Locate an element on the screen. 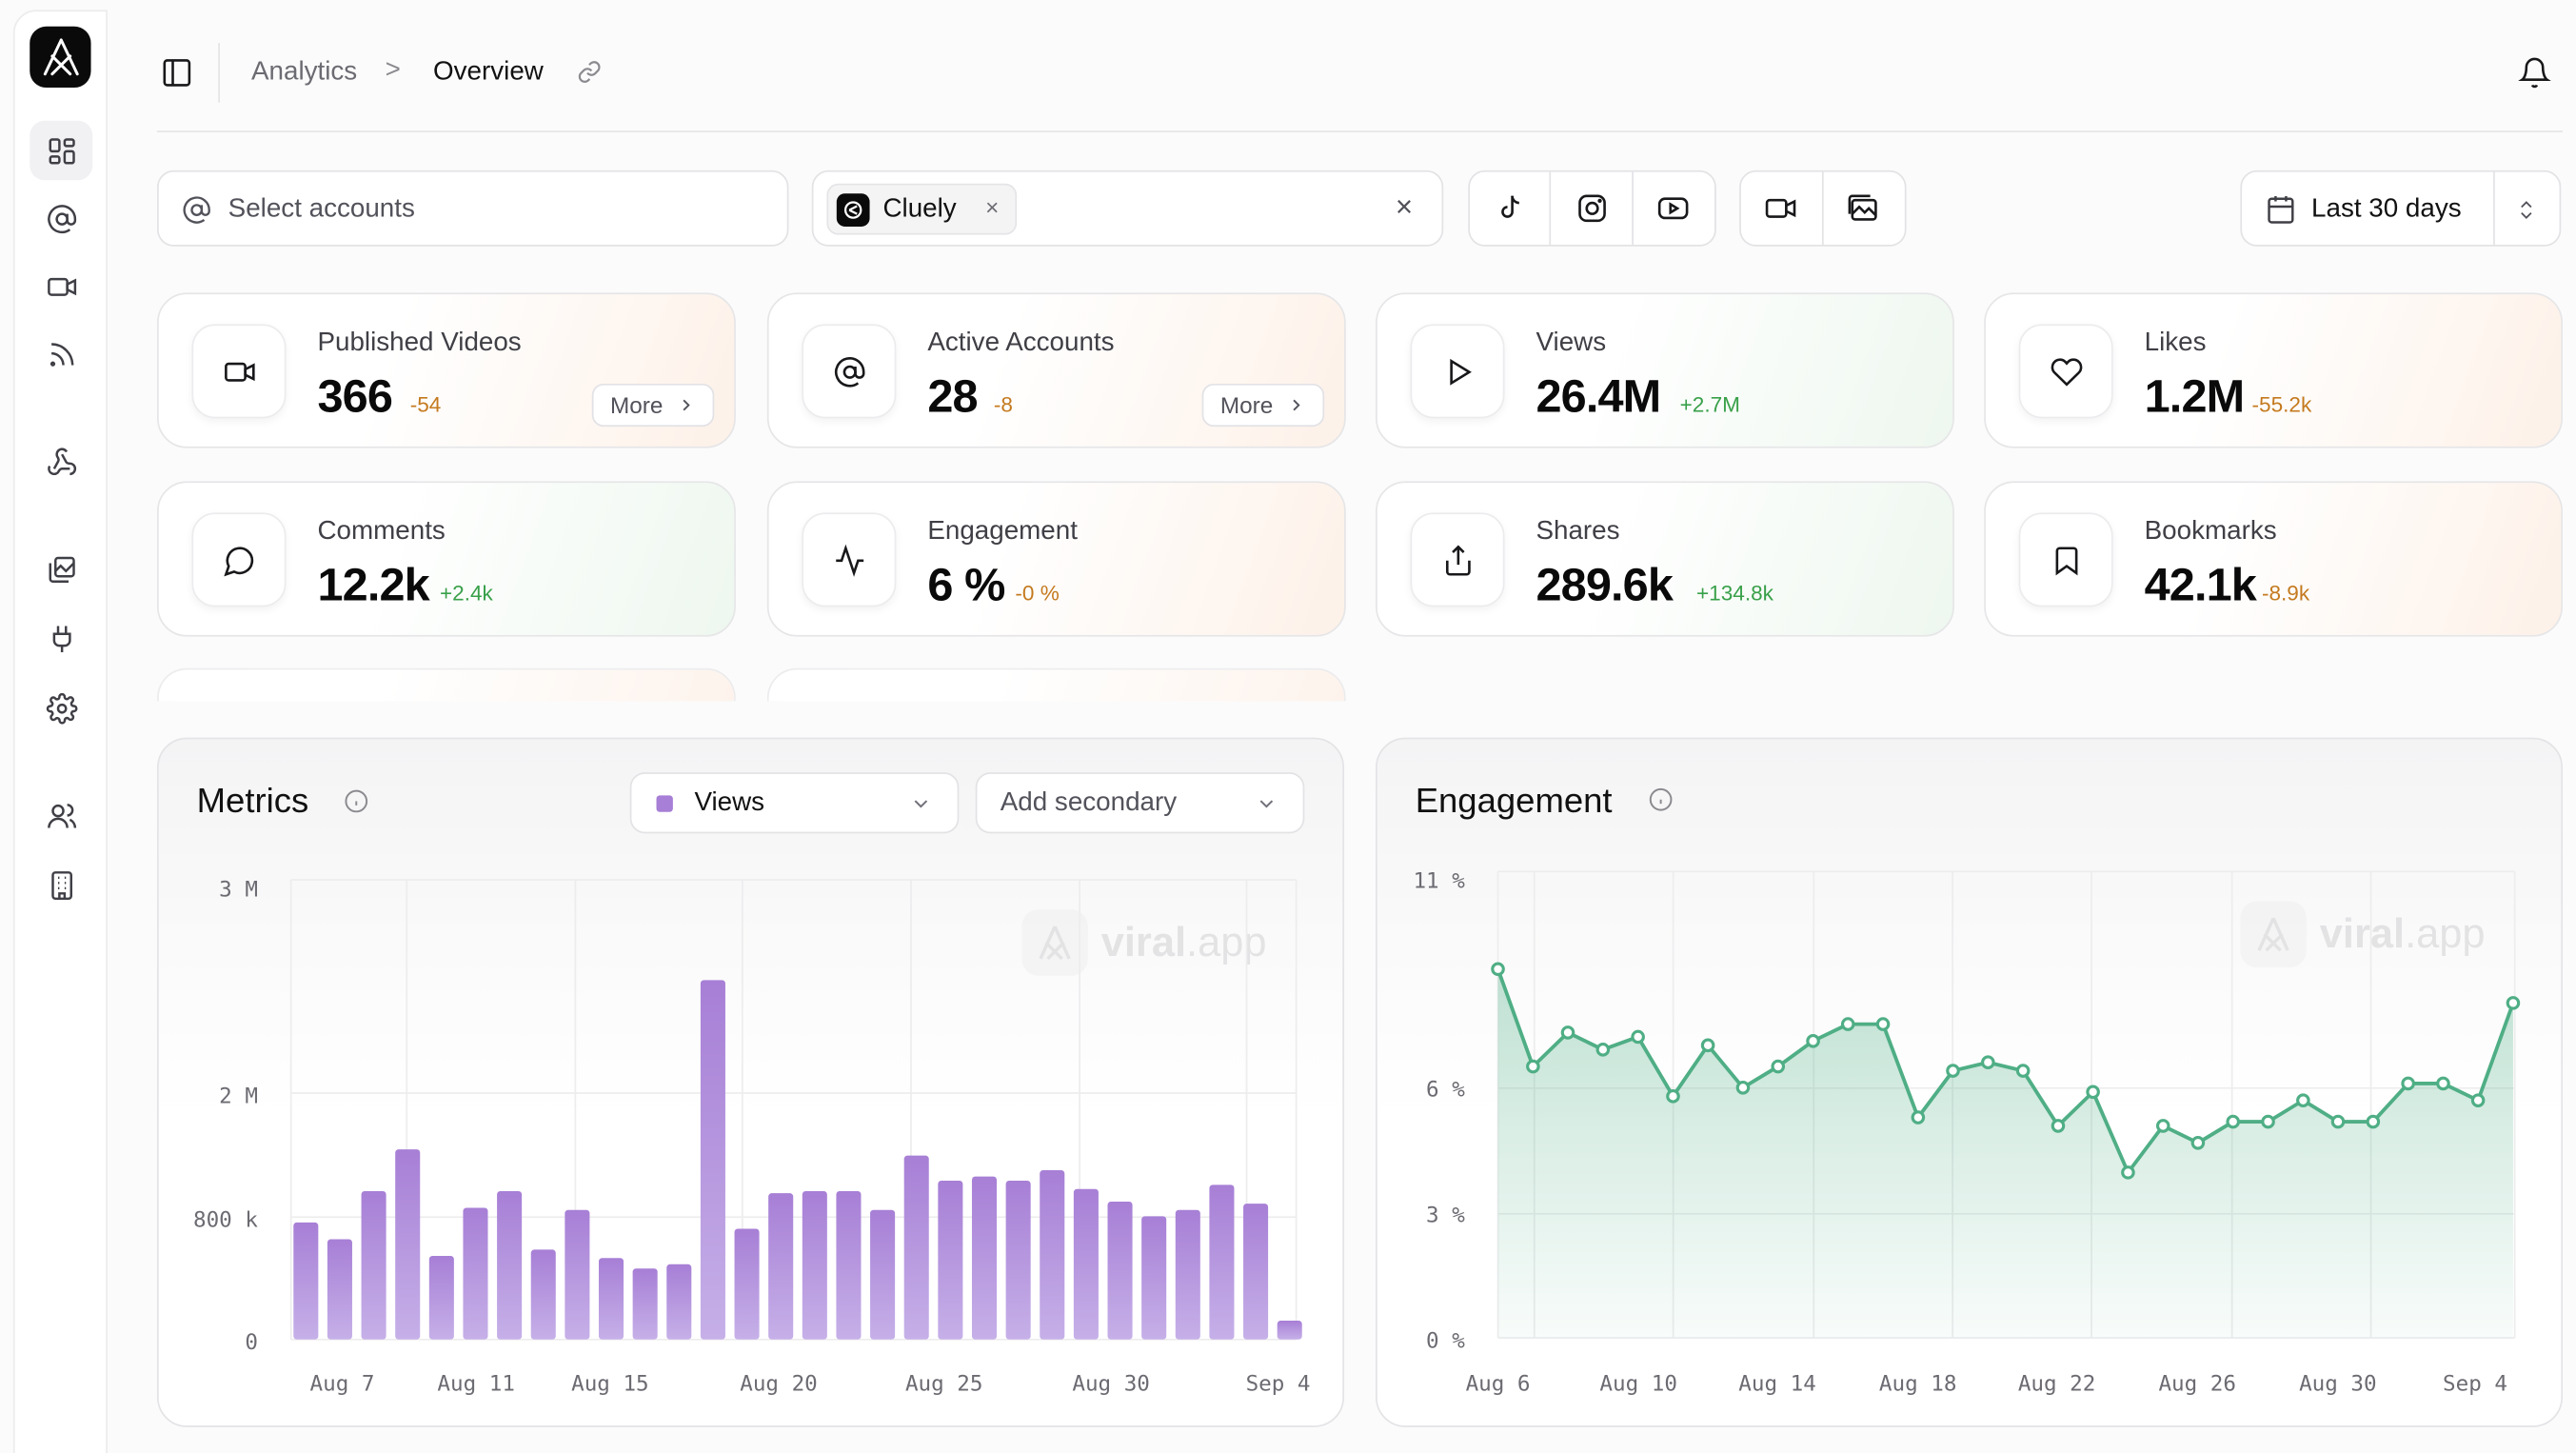 This screenshot has height=1453, width=2576. watermark-suffix: .app is located at coordinates (1226, 941).